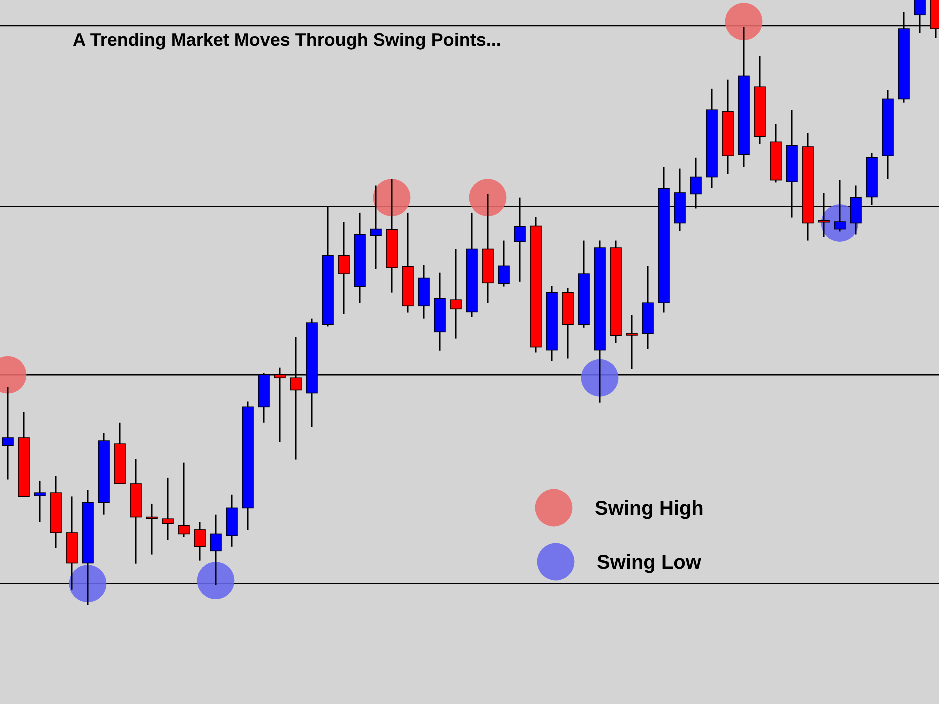 This screenshot has height=704, width=939. What do you see at coordinates (649, 563) in the screenshot?
I see `legend-label: Swing Low` at bounding box center [649, 563].